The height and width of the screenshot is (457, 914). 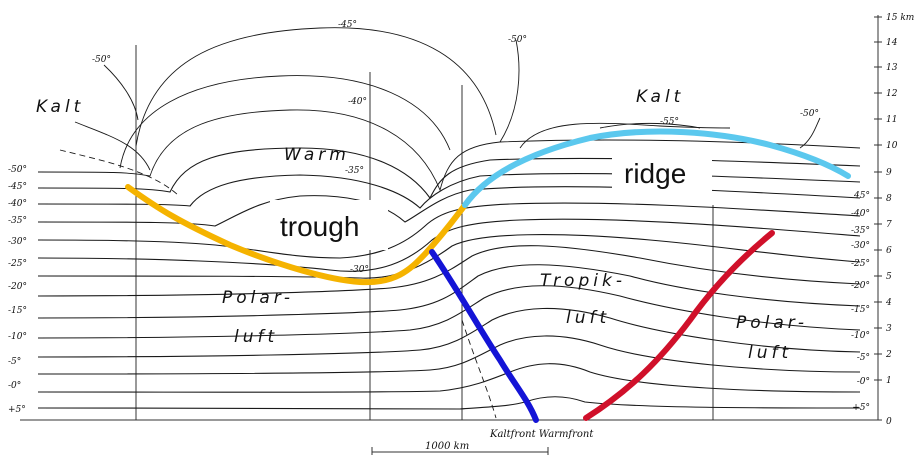 I want to click on right-axis-temp-label: -5°, so click(x=863, y=358).